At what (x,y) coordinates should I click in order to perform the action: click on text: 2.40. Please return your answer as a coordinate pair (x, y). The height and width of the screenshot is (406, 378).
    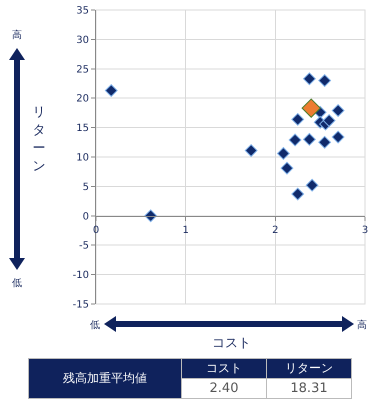
    Looking at the image, I should click on (224, 388).